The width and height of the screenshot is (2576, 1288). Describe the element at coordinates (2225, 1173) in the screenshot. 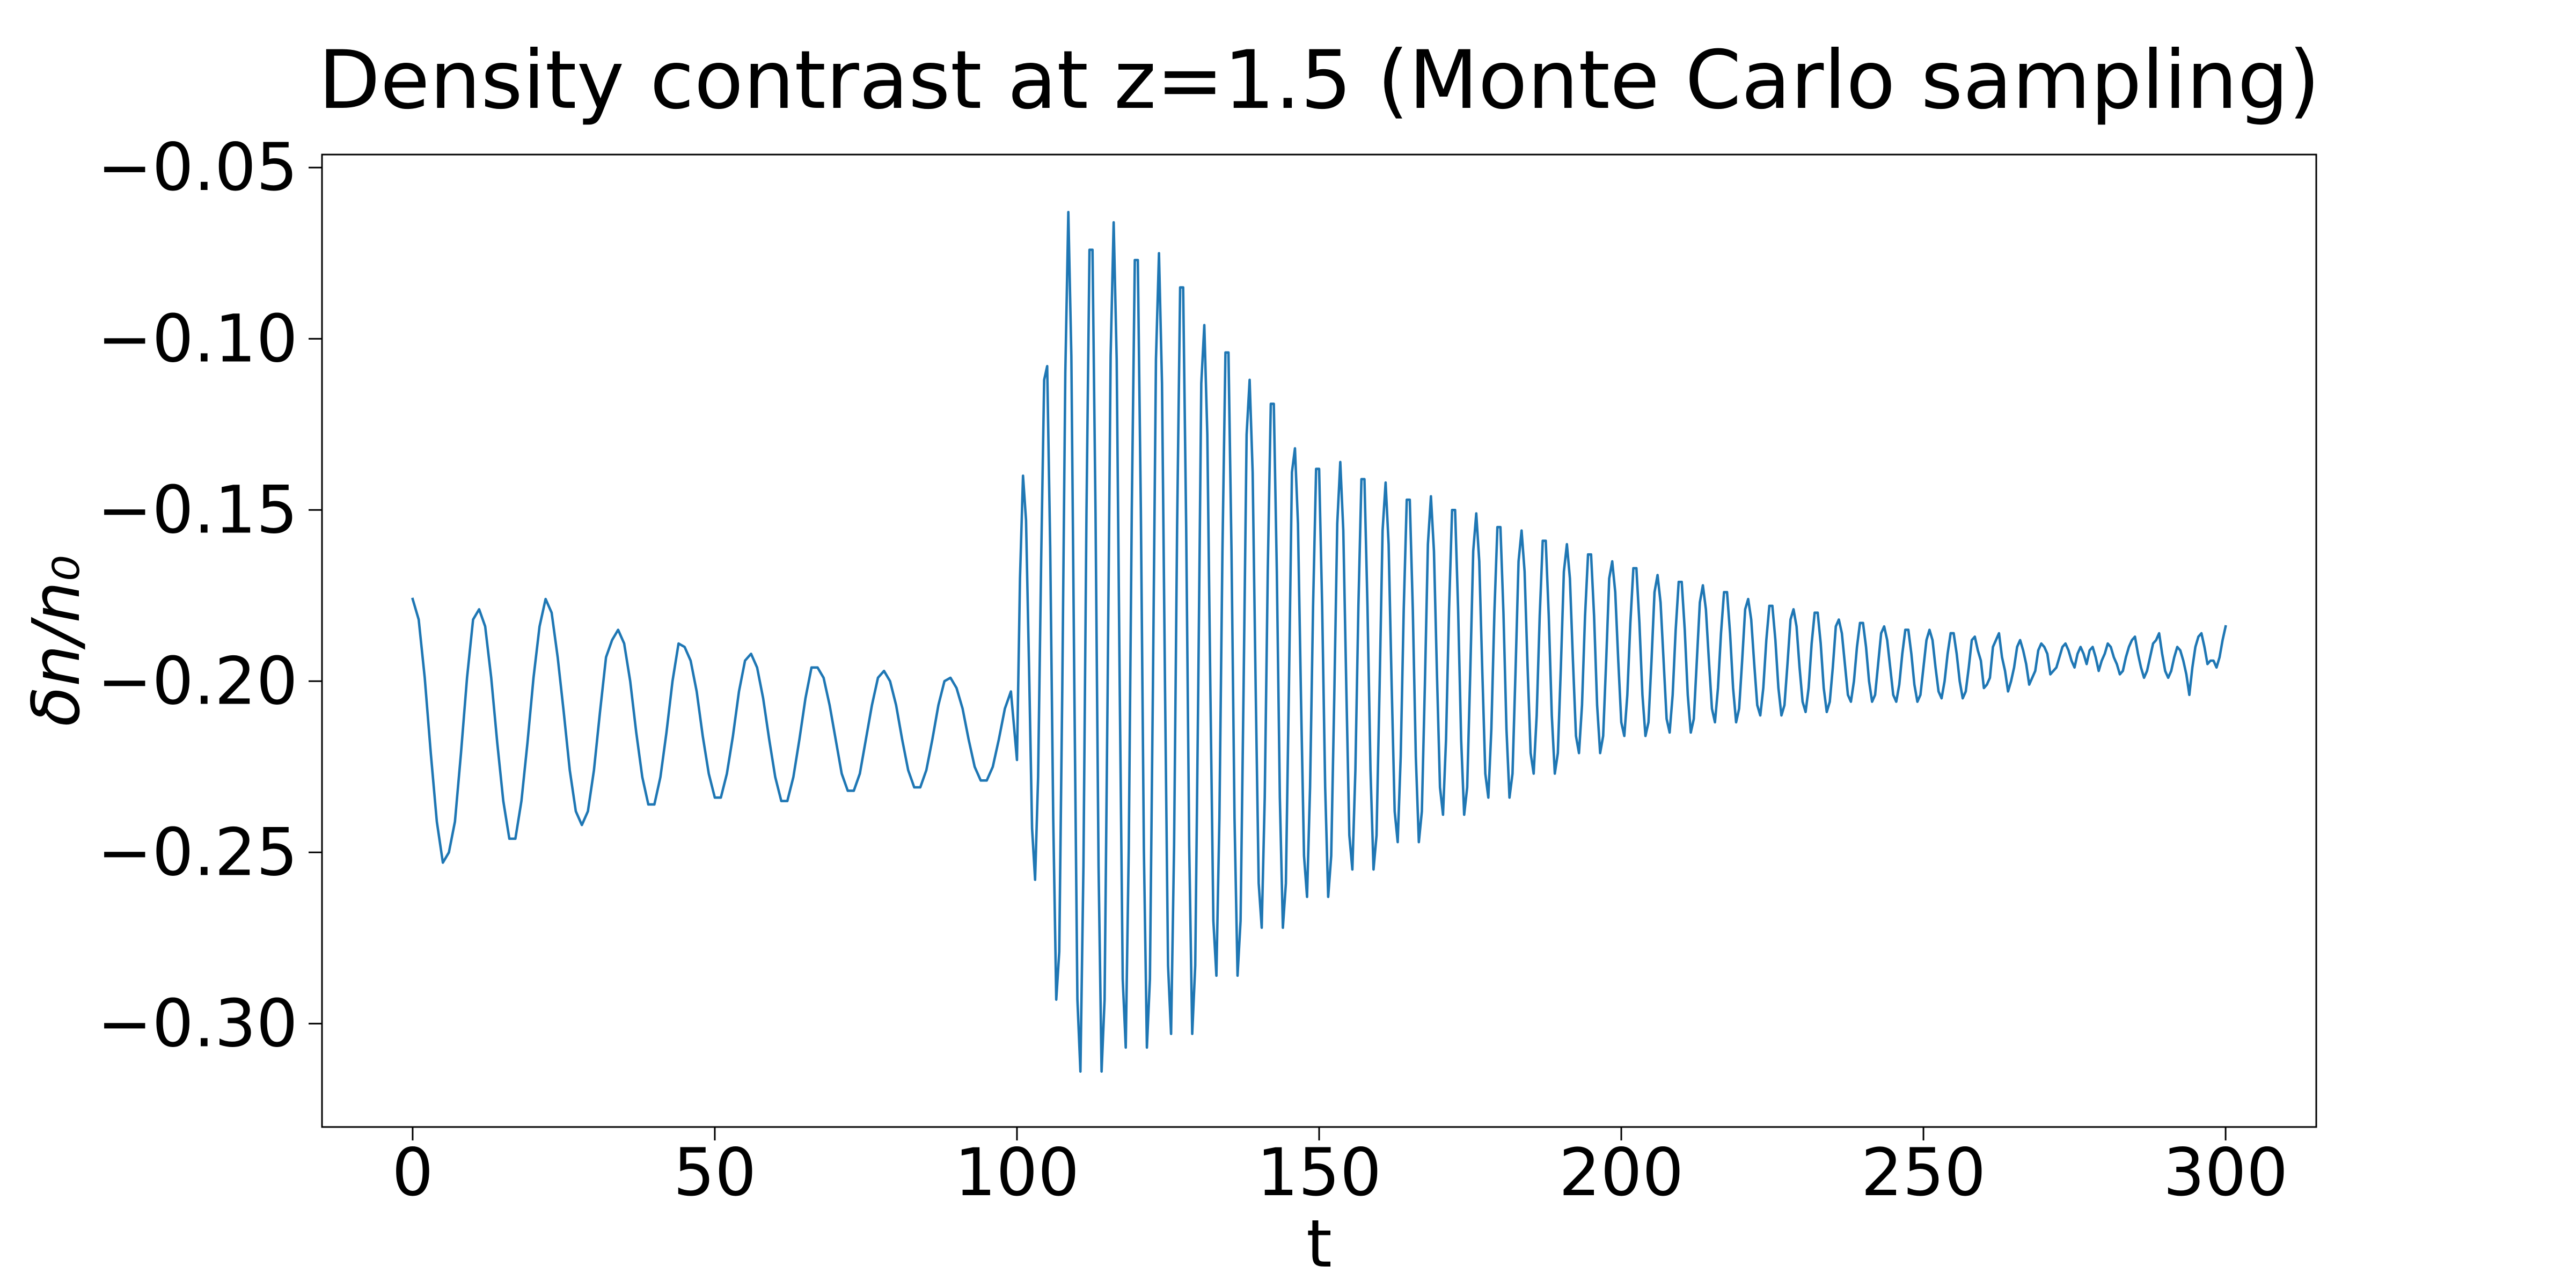

I see `x-tick-label: 300` at that location.